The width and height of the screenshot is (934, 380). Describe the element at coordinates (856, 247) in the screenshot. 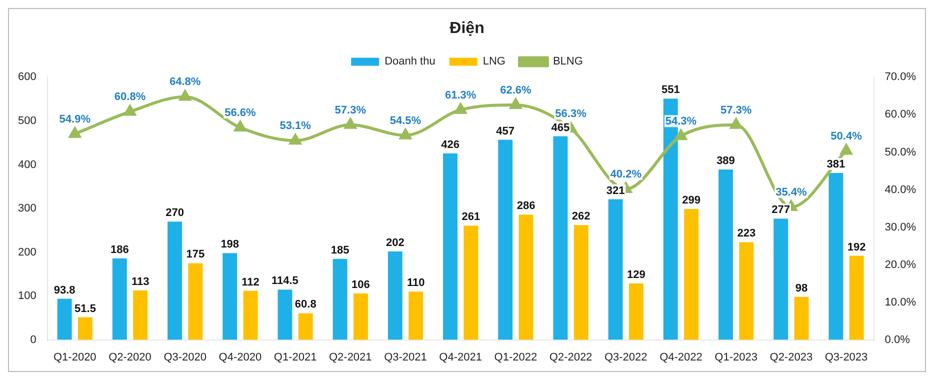

I see `data-label: 192` at that location.